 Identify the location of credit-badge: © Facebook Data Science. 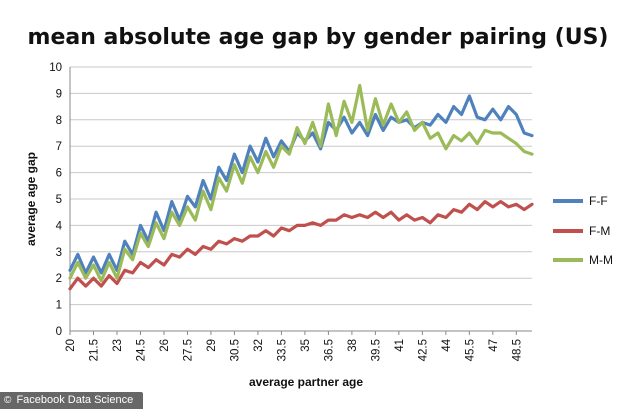
(72, 400).